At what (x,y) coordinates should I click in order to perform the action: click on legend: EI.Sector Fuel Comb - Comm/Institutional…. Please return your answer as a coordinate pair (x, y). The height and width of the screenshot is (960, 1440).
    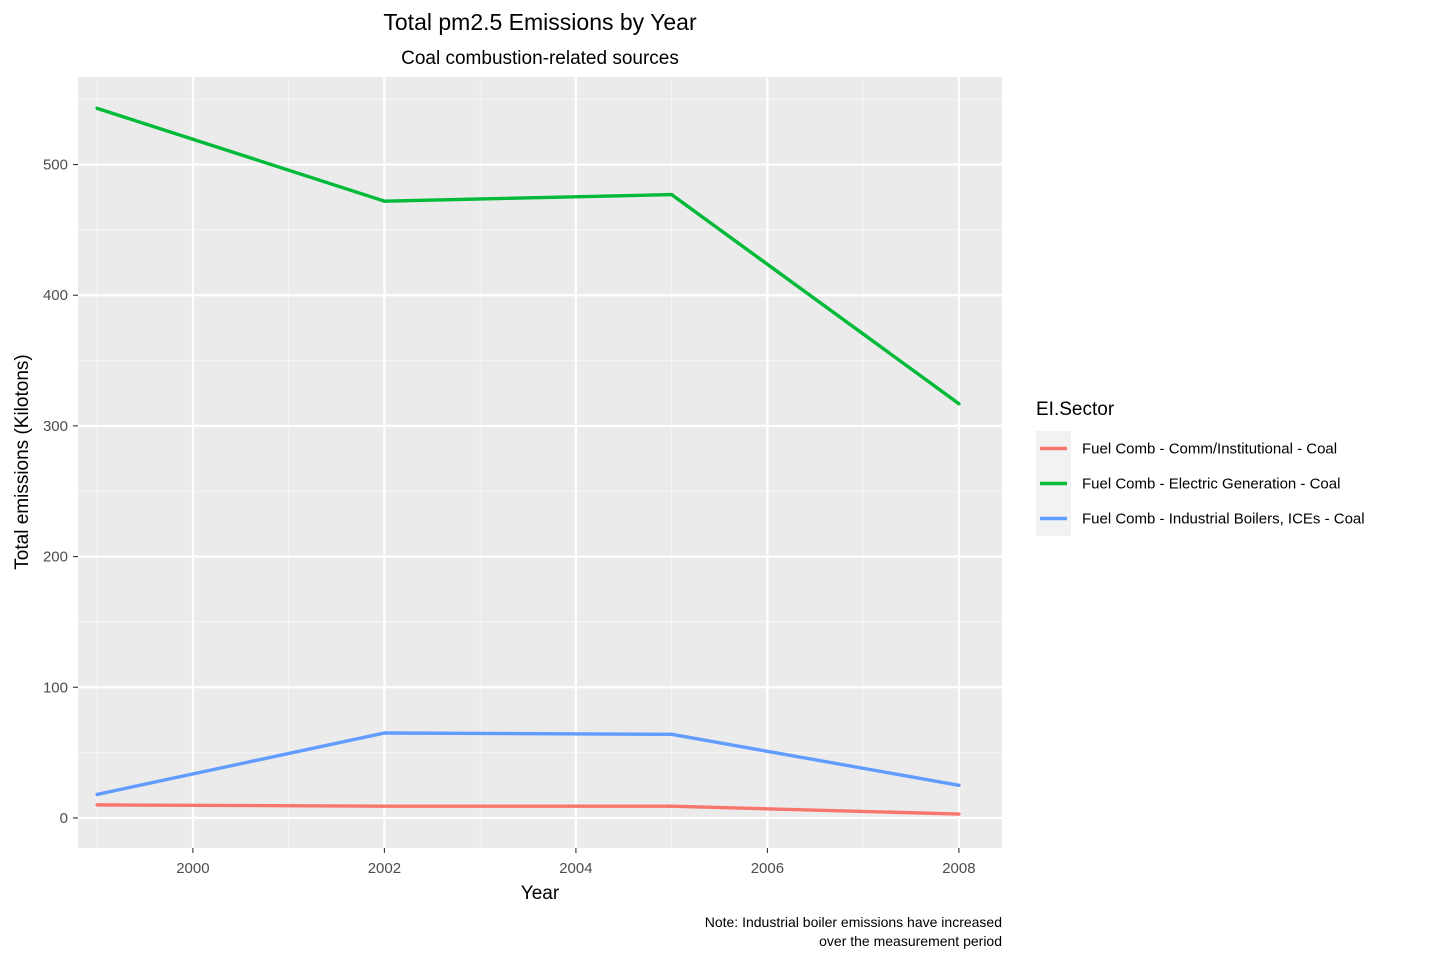
    Looking at the image, I should click on (1200, 467).